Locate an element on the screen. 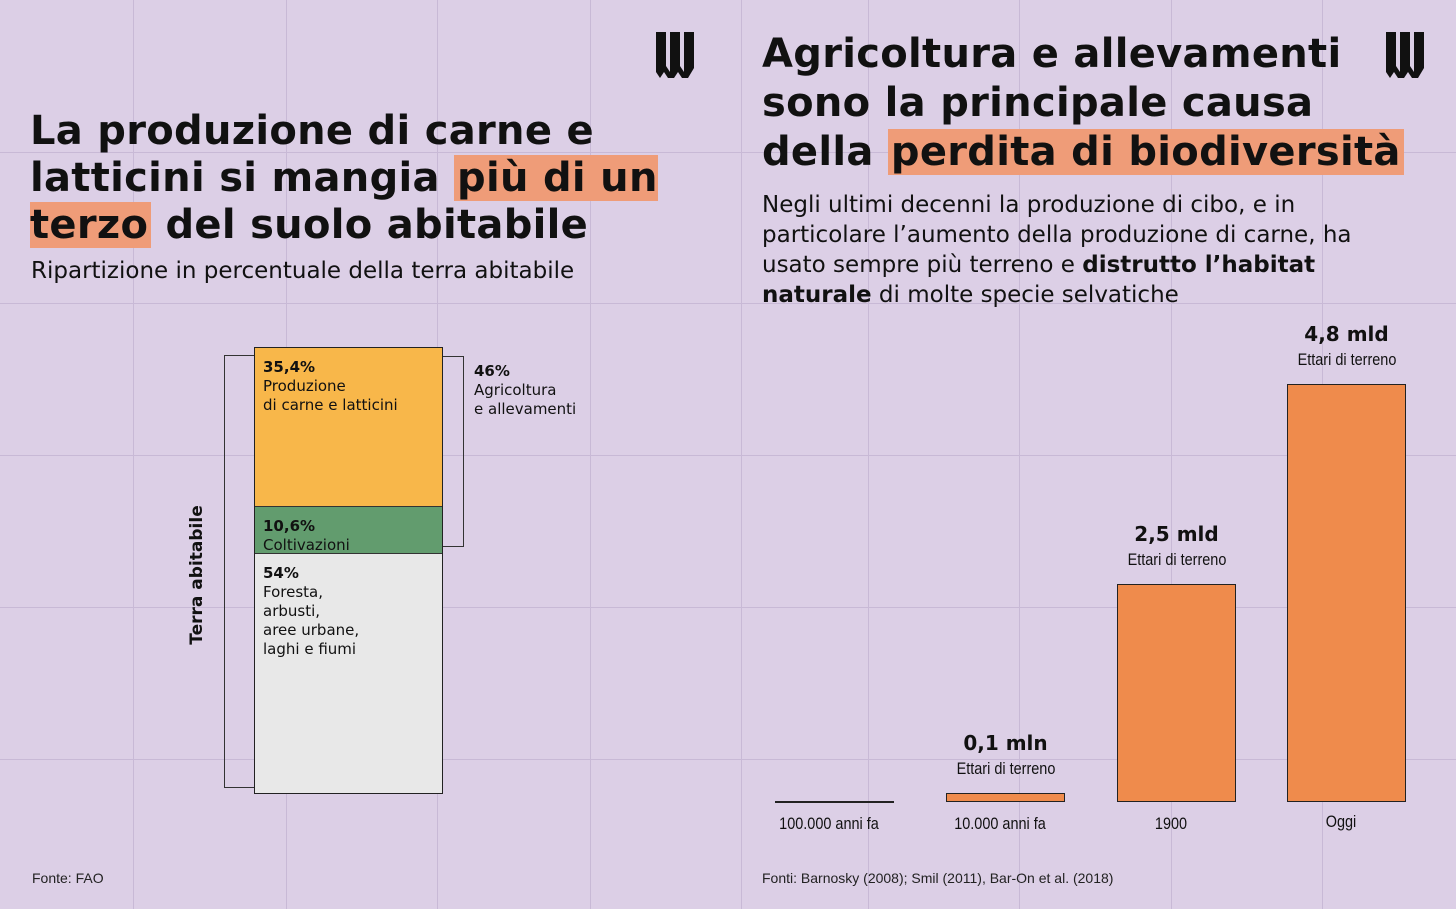 The height and width of the screenshot is (909, 1456). segment-label: 10,6% Coltivazioni is located at coordinates (306, 536).